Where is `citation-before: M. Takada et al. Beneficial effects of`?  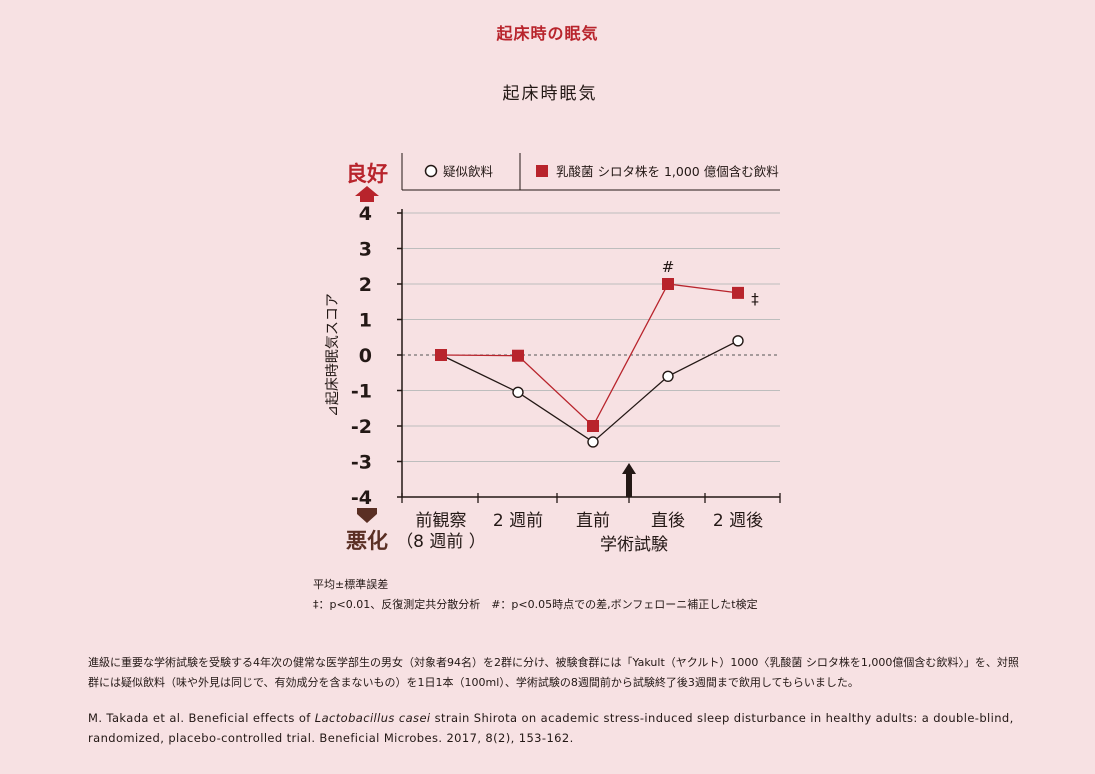 citation-before: M. Takada et al. Beneficial effects of is located at coordinates (201, 718).